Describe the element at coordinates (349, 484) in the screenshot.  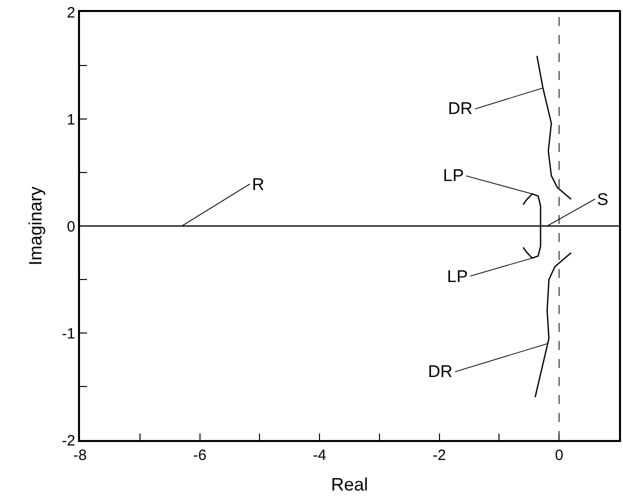
I see `x-axis-title: Real` at that location.